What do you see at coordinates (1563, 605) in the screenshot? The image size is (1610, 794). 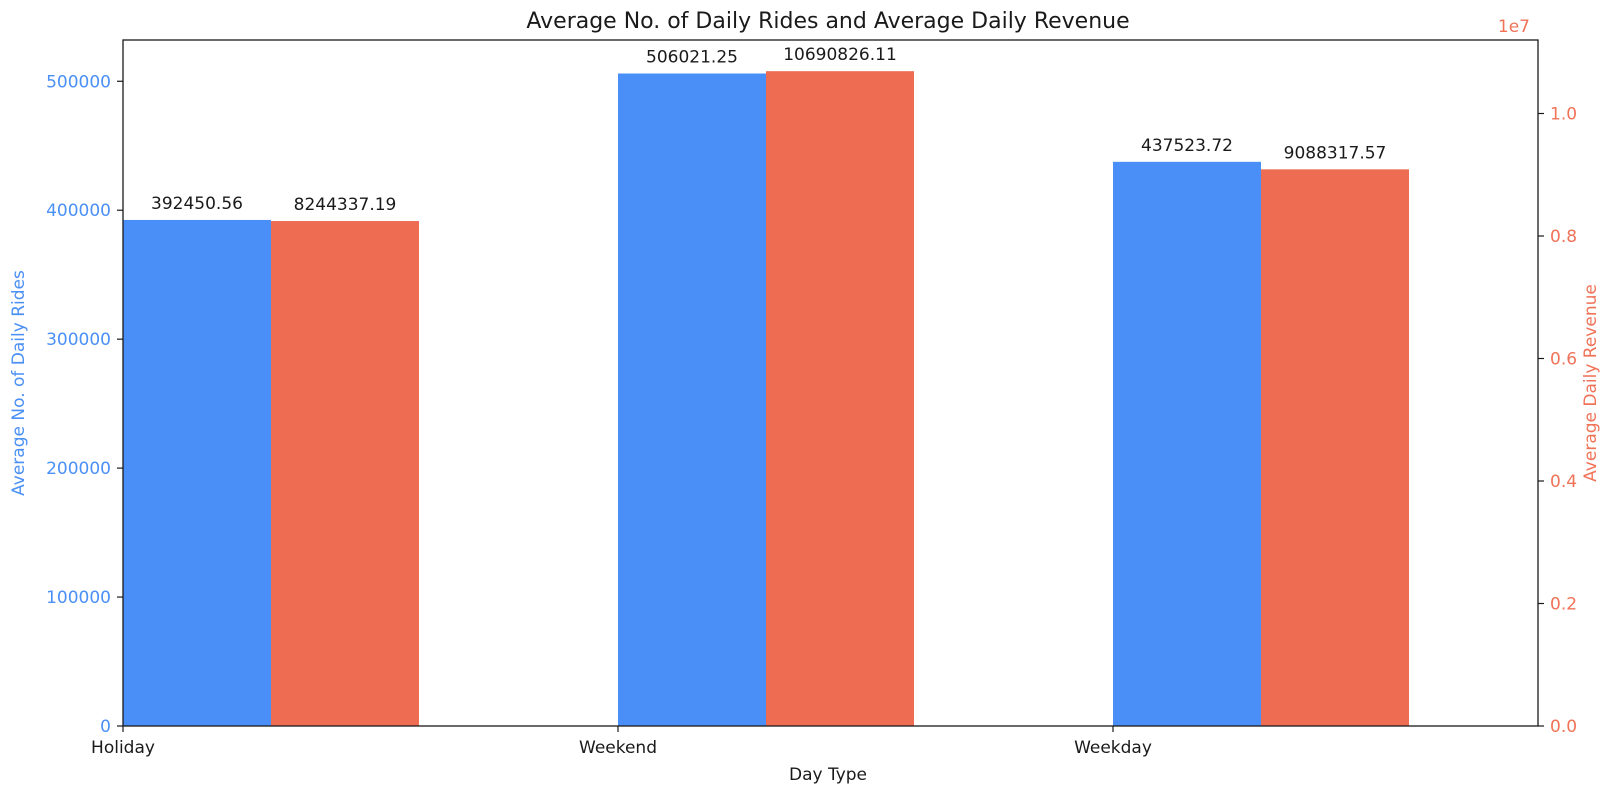 I see `y-right-tick-label: 0.2` at bounding box center [1563, 605].